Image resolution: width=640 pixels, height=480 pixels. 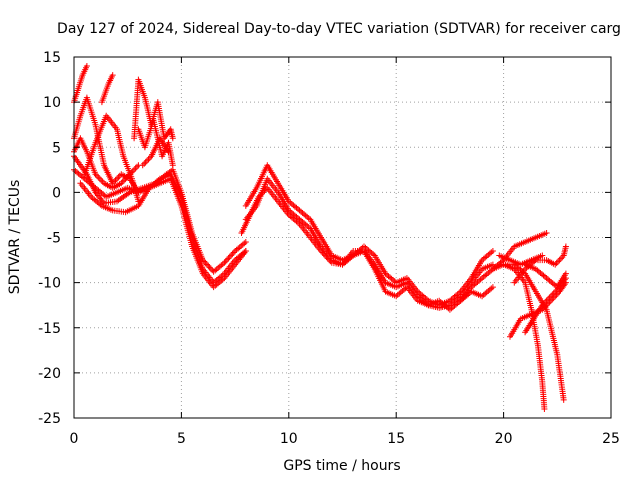 What do you see at coordinates (345, 439) in the screenshot?
I see `x-tick-labels: 0 5 10 15 20 25` at bounding box center [345, 439].